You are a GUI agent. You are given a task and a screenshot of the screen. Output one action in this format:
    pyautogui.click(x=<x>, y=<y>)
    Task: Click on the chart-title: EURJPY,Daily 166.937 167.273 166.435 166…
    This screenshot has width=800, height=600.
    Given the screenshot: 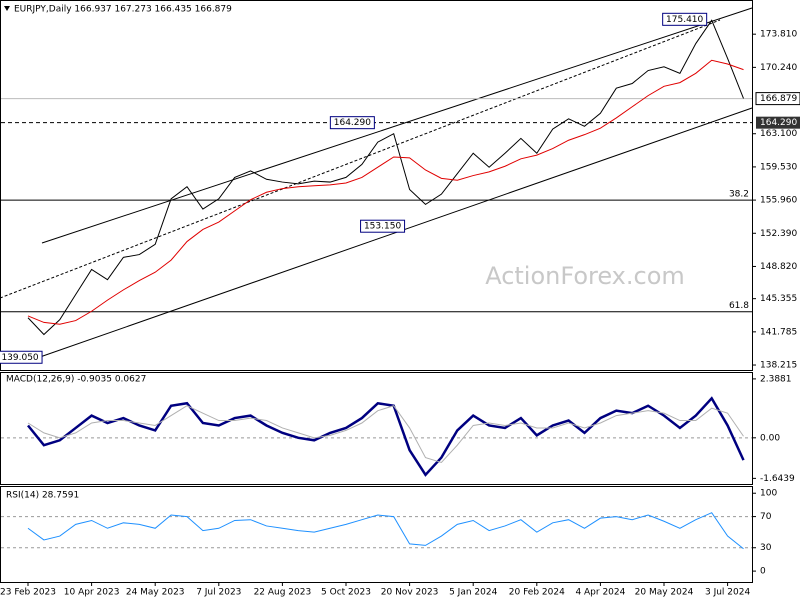 What is the action you would take?
    pyautogui.click(x=123, y=10)
    